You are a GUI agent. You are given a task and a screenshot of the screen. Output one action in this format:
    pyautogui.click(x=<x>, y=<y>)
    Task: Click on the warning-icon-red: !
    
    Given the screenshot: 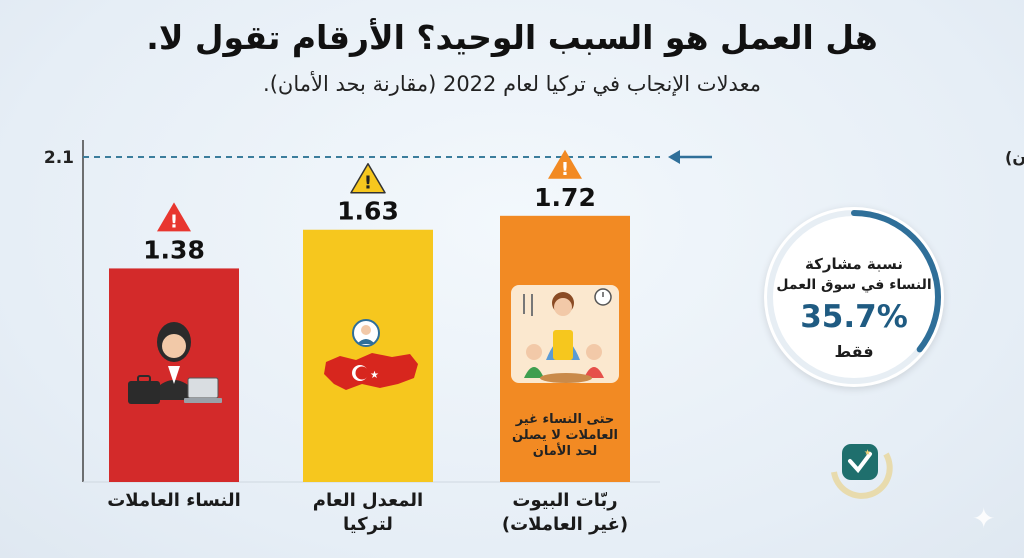 What is the action you would take?
    pyautogui.click(x=174, y=217)
    